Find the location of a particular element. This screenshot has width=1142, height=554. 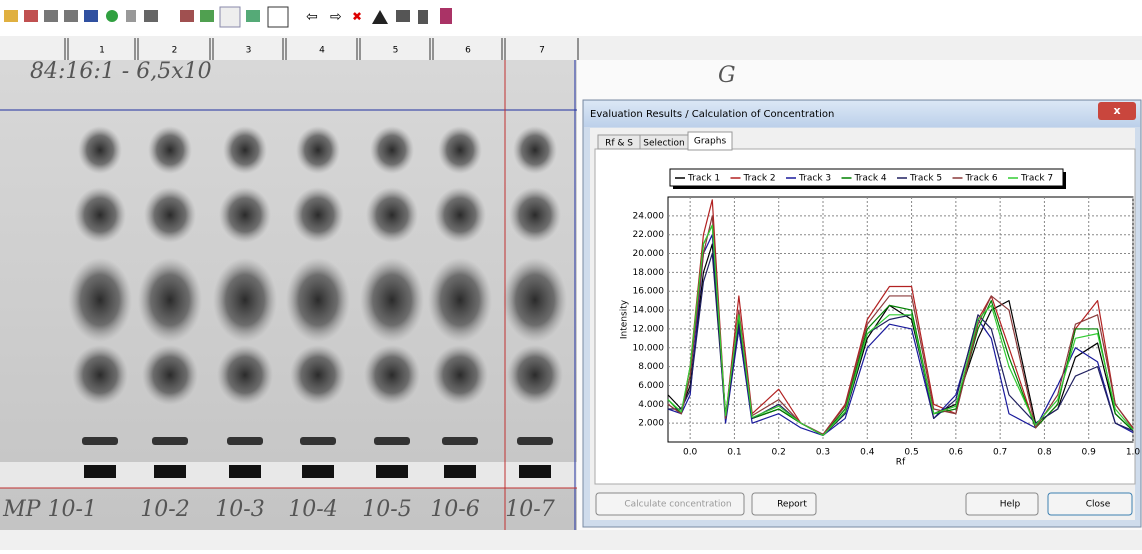

lane-label: MP 10-1 is located at coordinates (49, 509).